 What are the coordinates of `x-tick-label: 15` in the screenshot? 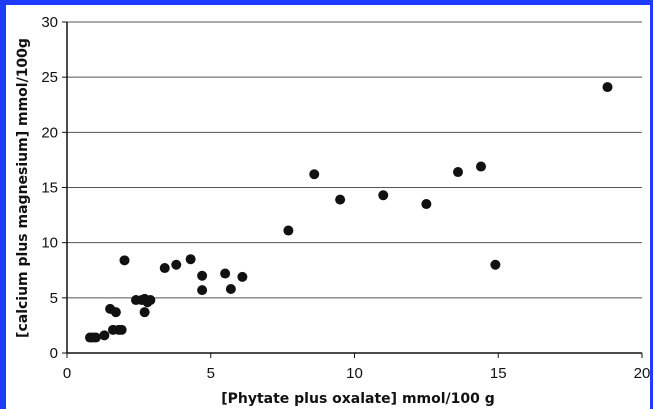 It's located at (498, 373).